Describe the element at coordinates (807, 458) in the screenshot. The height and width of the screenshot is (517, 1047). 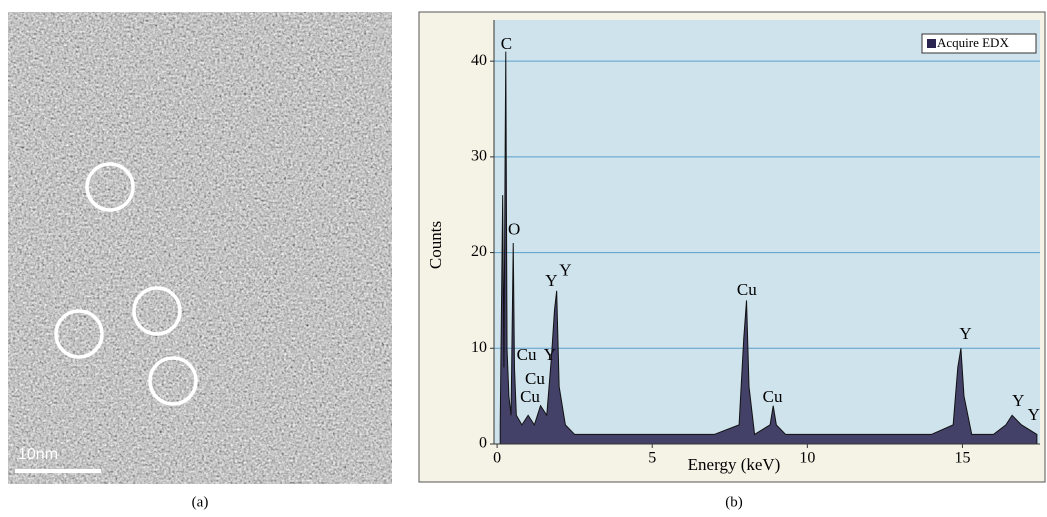
I see `x-tick-label: 10` at that location.